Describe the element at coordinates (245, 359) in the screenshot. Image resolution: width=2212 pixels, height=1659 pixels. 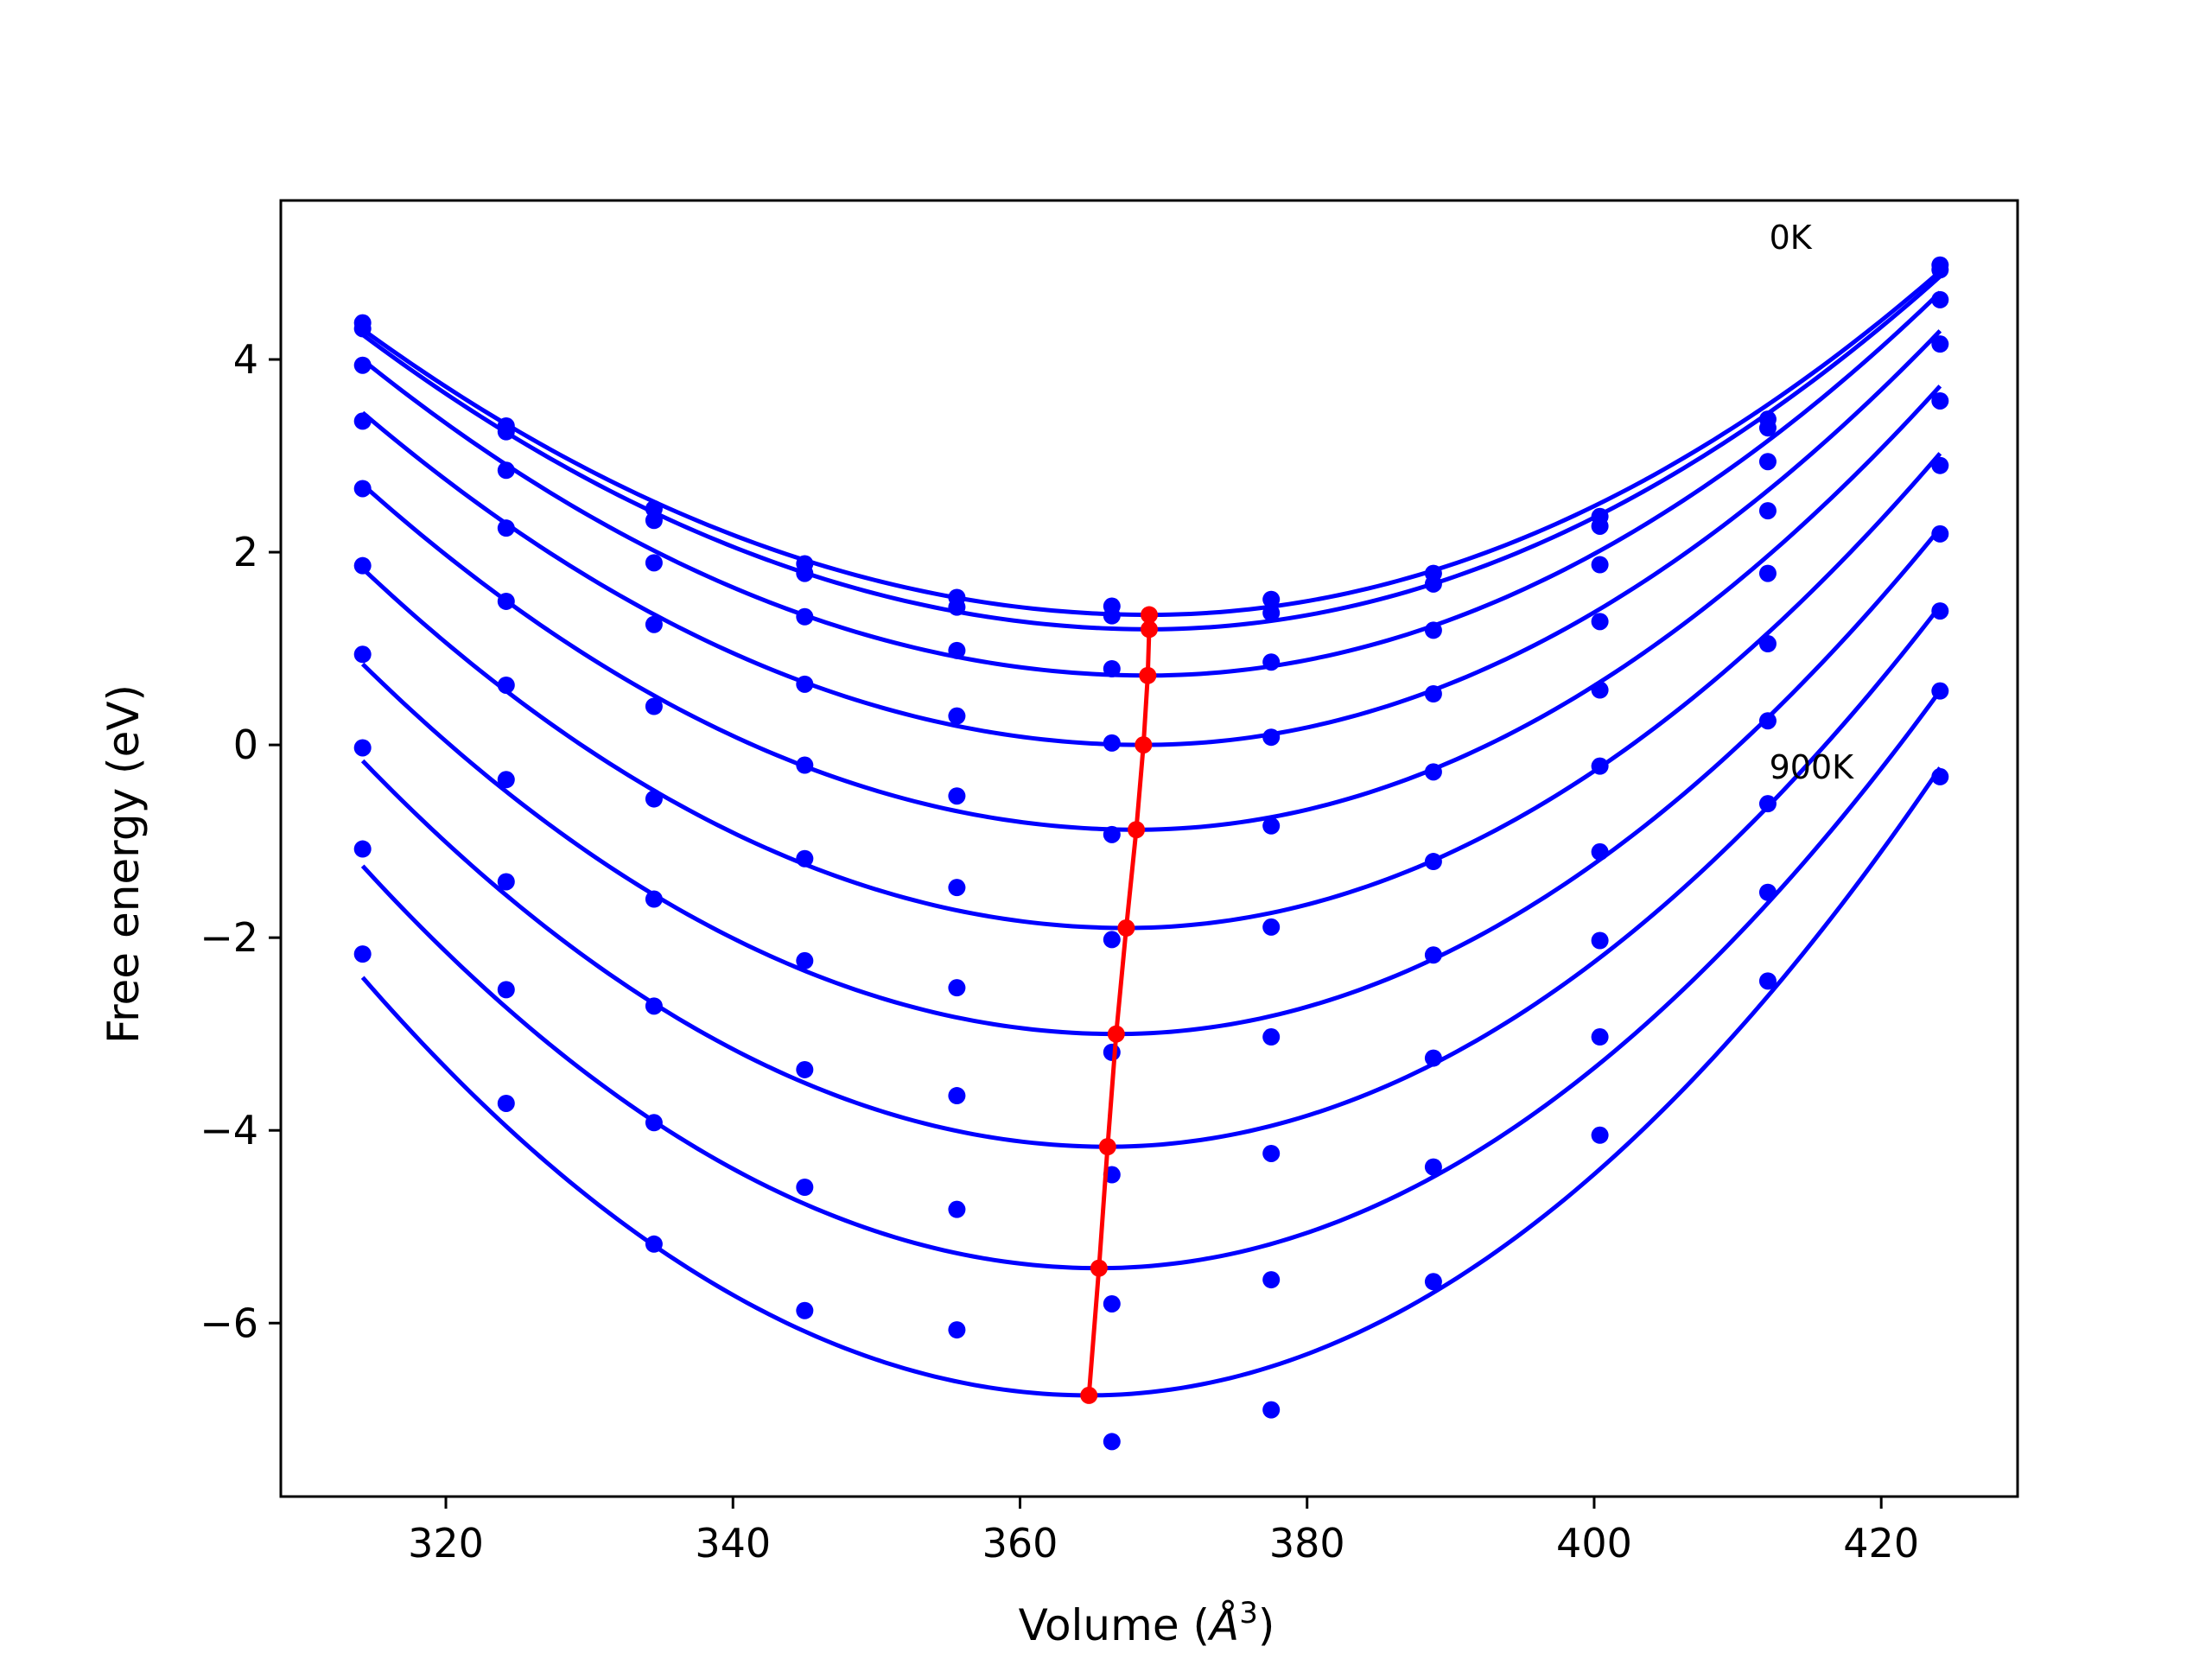
I see `y-tick-label-5: 4` at that location.